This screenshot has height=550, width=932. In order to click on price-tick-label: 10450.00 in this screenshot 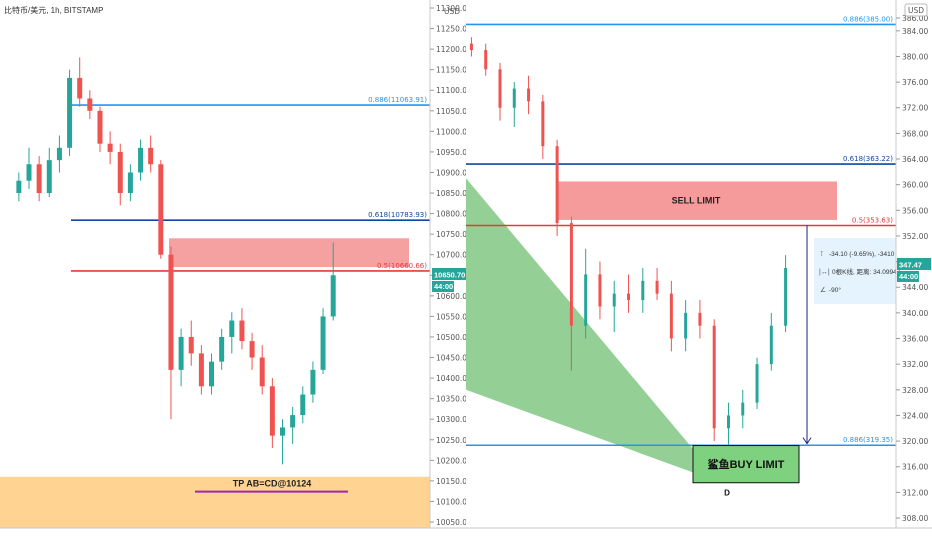, I will do `click(454, 358)`.